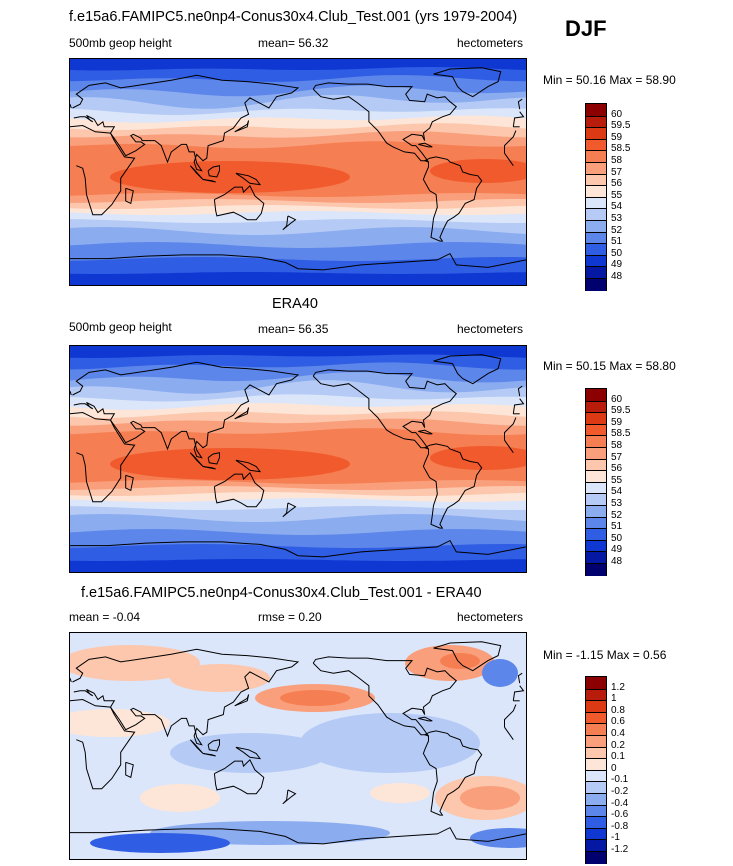  What do you see at coordinates (617, 265) in the screenshot?
I see `colorbar-tick-label: 49` at bounding box center [617, 265].